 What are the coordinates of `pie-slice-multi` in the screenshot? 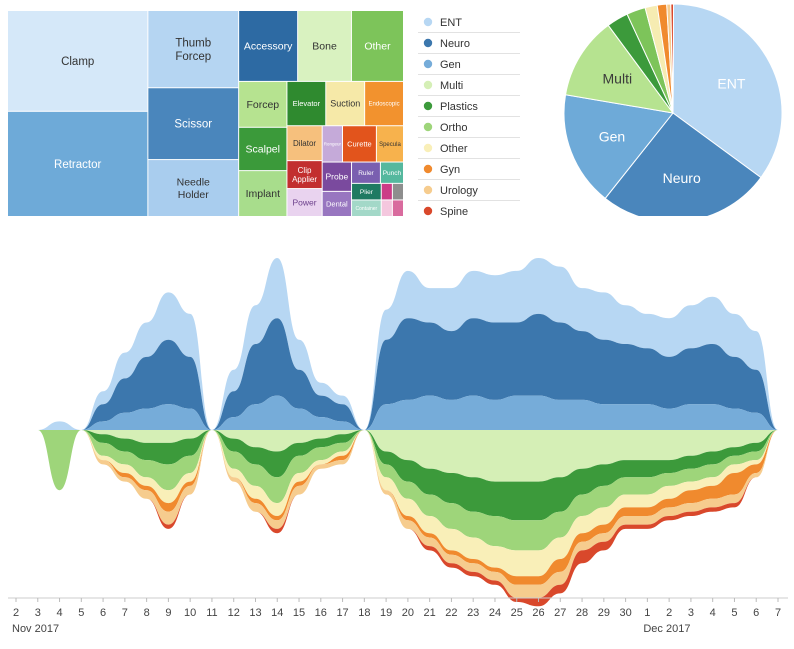 It's located at (619, 69).